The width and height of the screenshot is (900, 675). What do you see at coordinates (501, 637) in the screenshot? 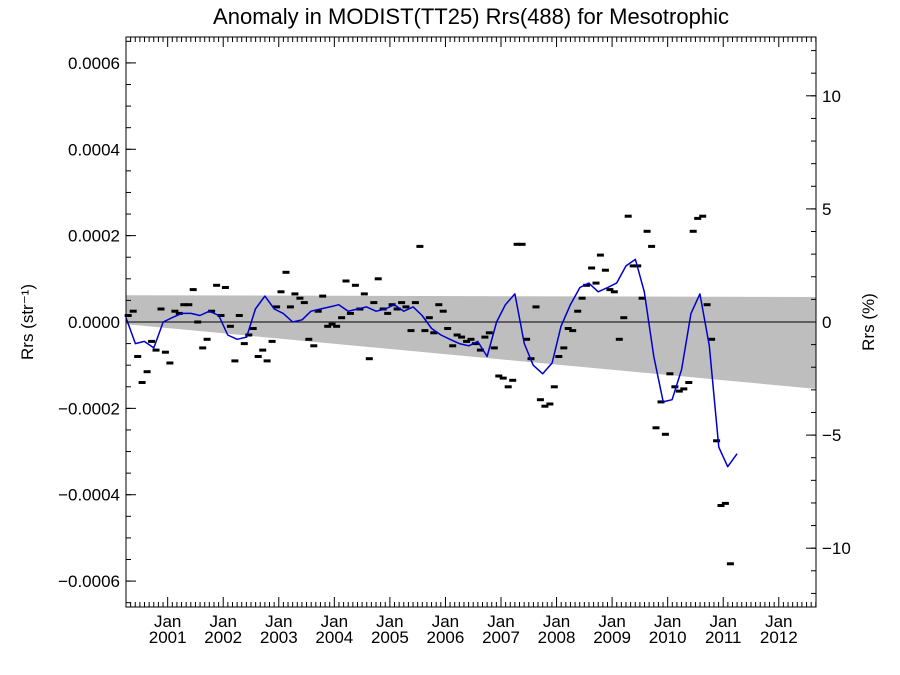
I see `x-tick-label-year: 2007` at bounding box center [501, 637].